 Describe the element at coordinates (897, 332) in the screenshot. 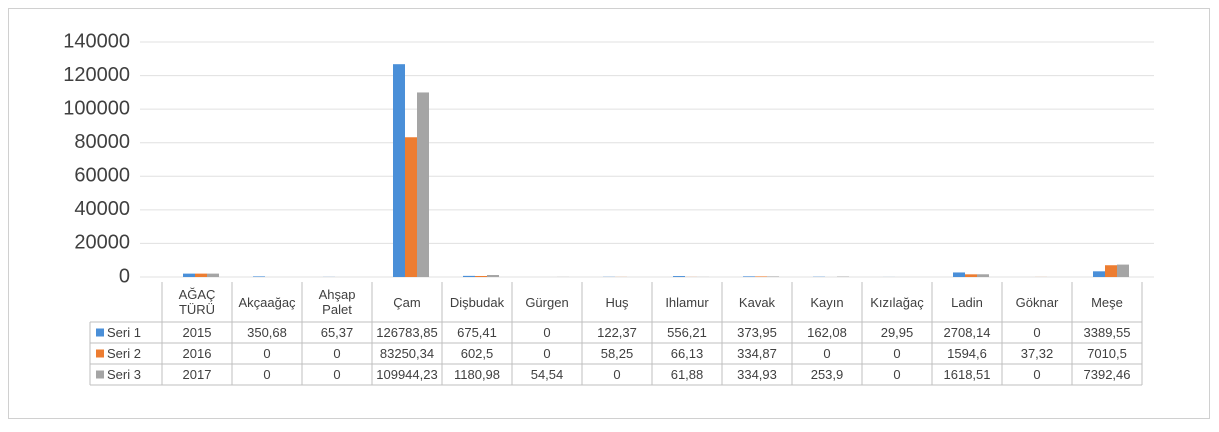

I see `data-label: 29,95` at that location.